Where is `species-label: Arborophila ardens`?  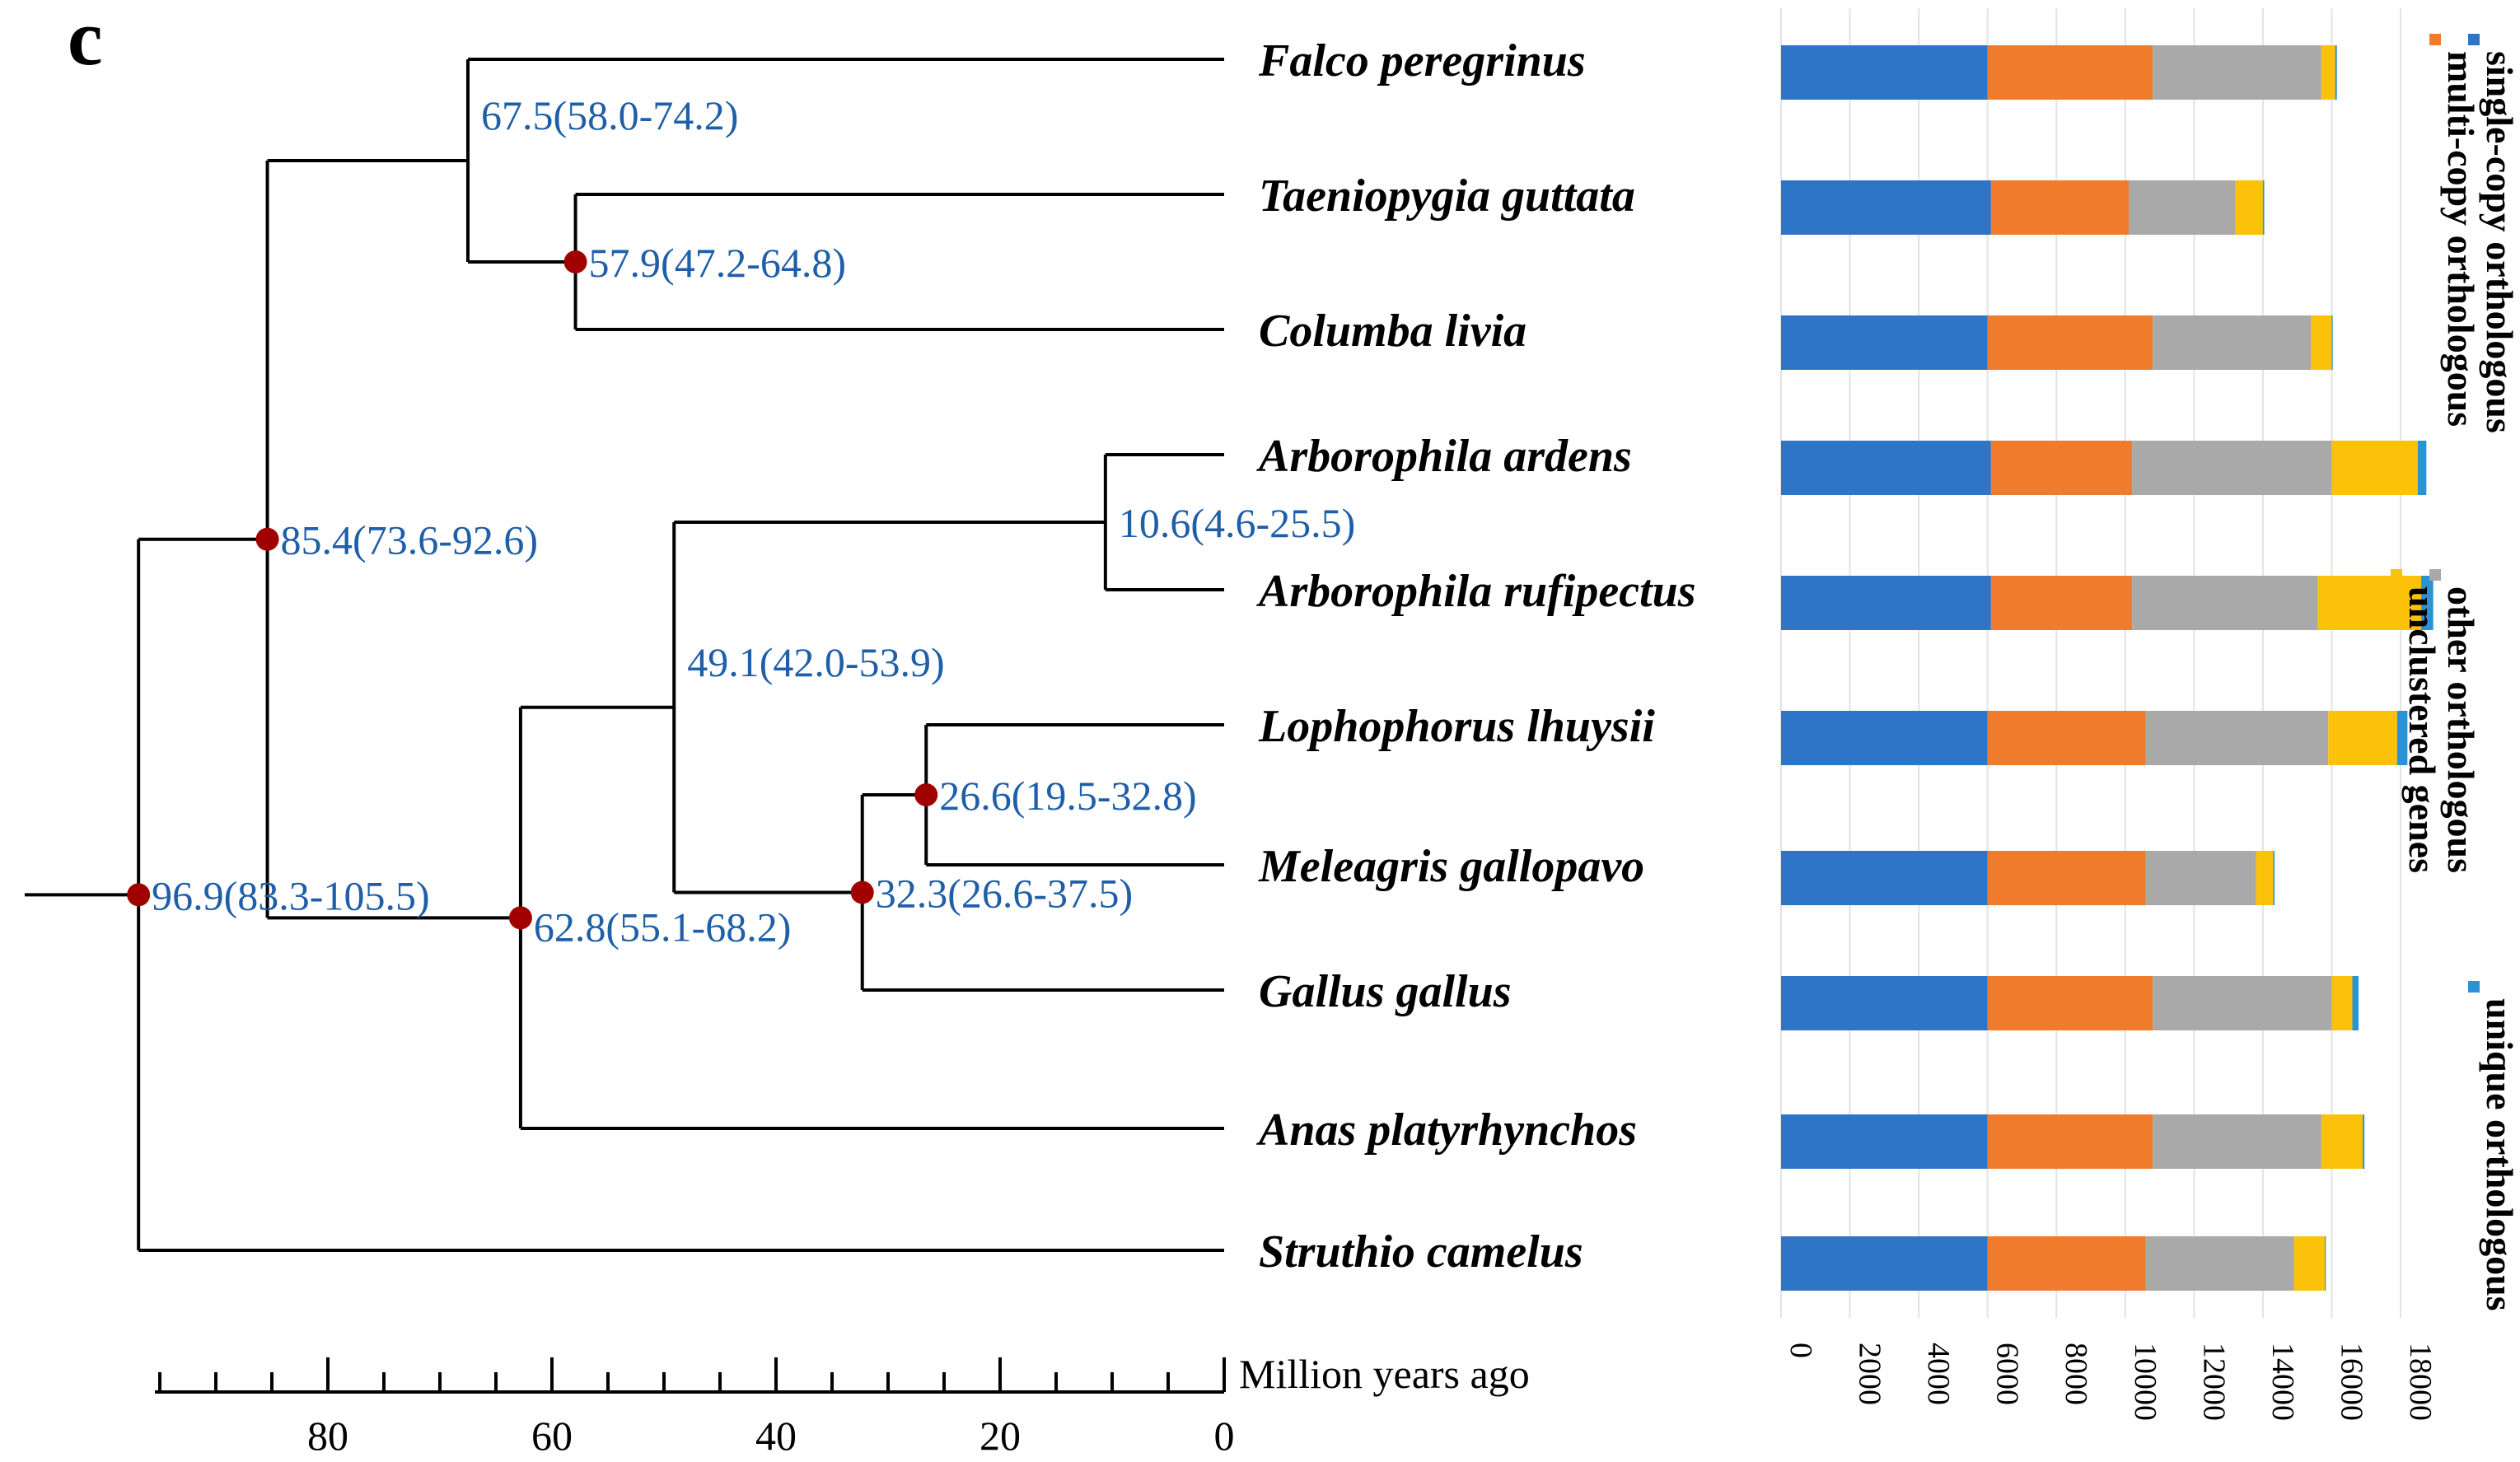
species-label: Arborophila ardens is located at coordinates (1444, 456).